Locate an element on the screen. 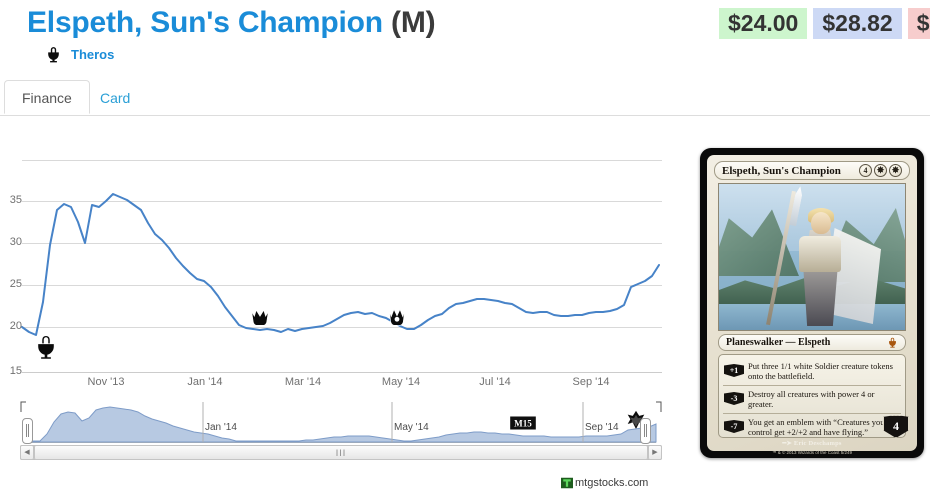 This screenshot has width=930, height=489. watermark-text: mtgstocks.com is located at coordinates (612, 483).